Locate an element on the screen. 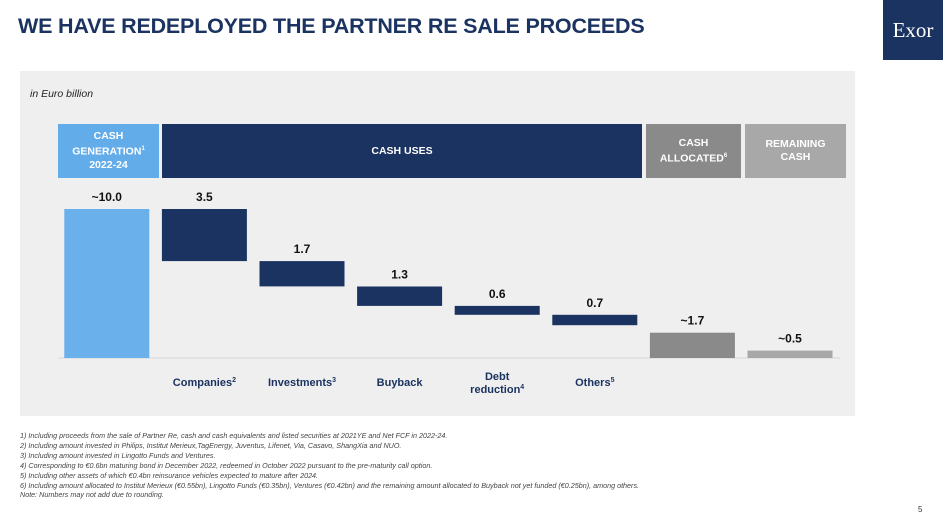  value-label-7: ~0.5 is located at coordinates (790, 339).